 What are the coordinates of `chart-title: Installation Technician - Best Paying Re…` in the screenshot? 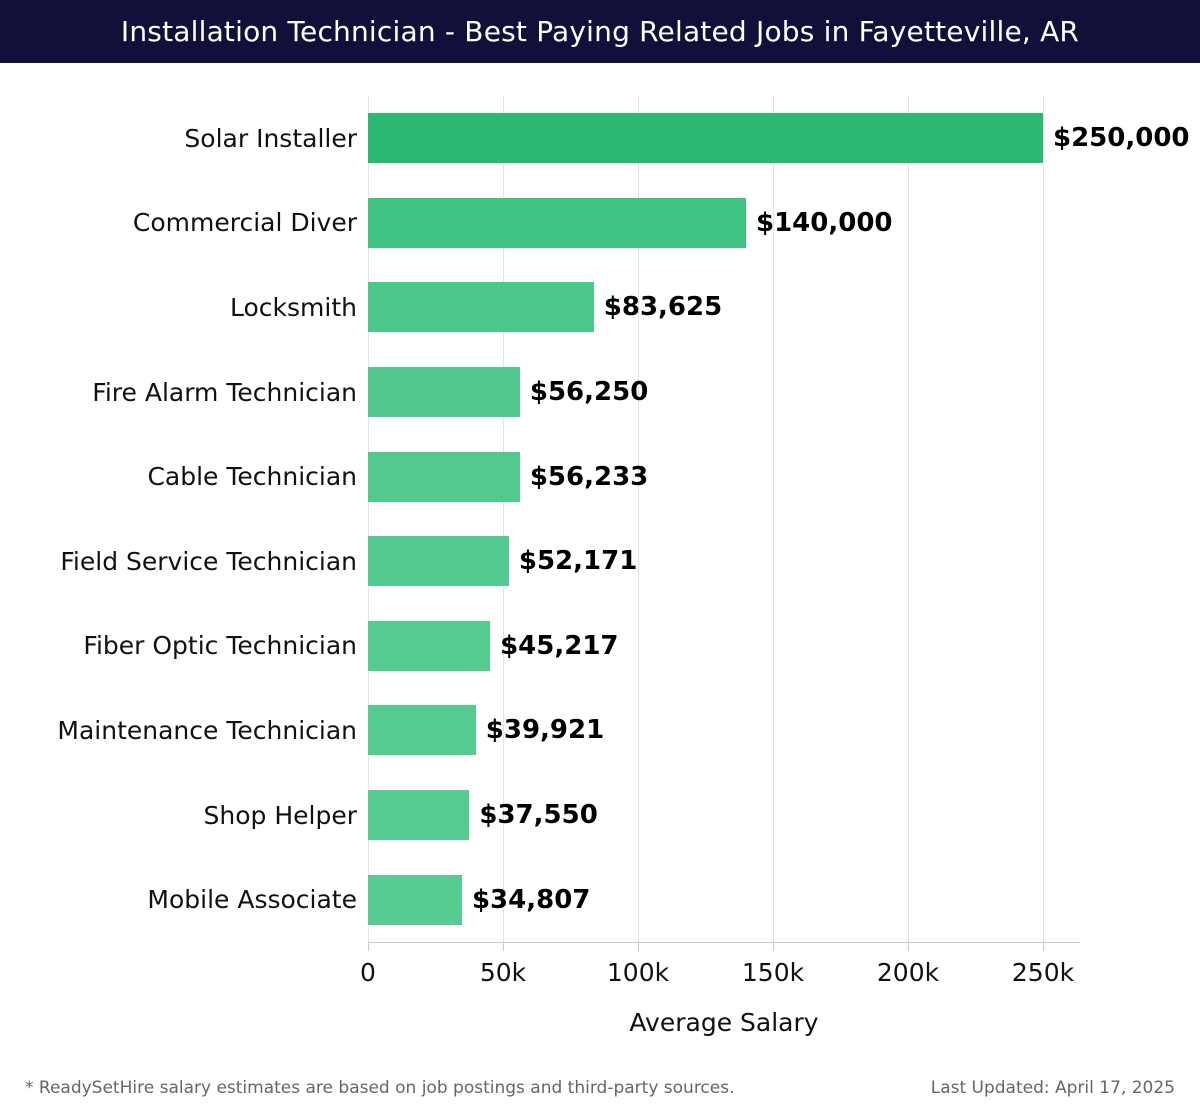 It's located at (600, 31).